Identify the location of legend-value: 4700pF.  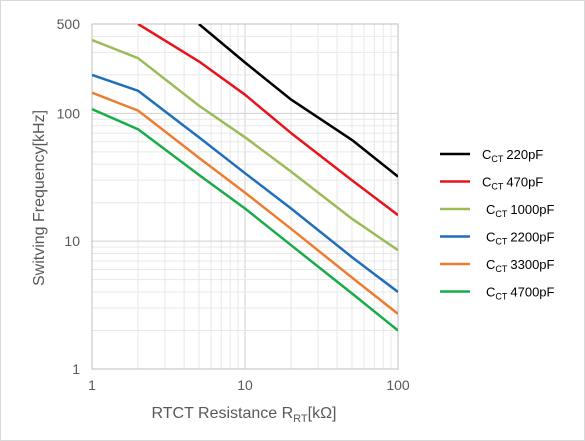
(532, 292).